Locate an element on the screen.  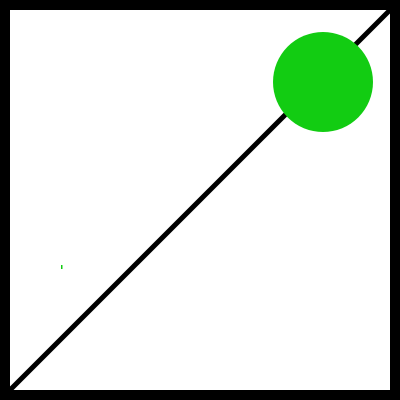
green-circle is located at coordinates (323, 82).